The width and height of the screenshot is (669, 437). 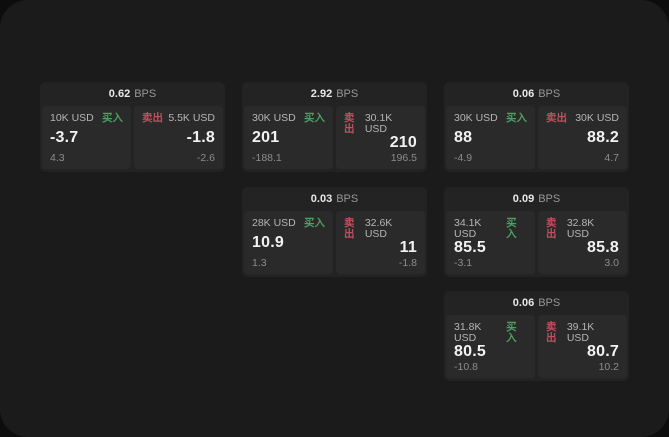 I want to click on sell-panel-top-row: 卖出 30K USD, so click(x=582, y=118).